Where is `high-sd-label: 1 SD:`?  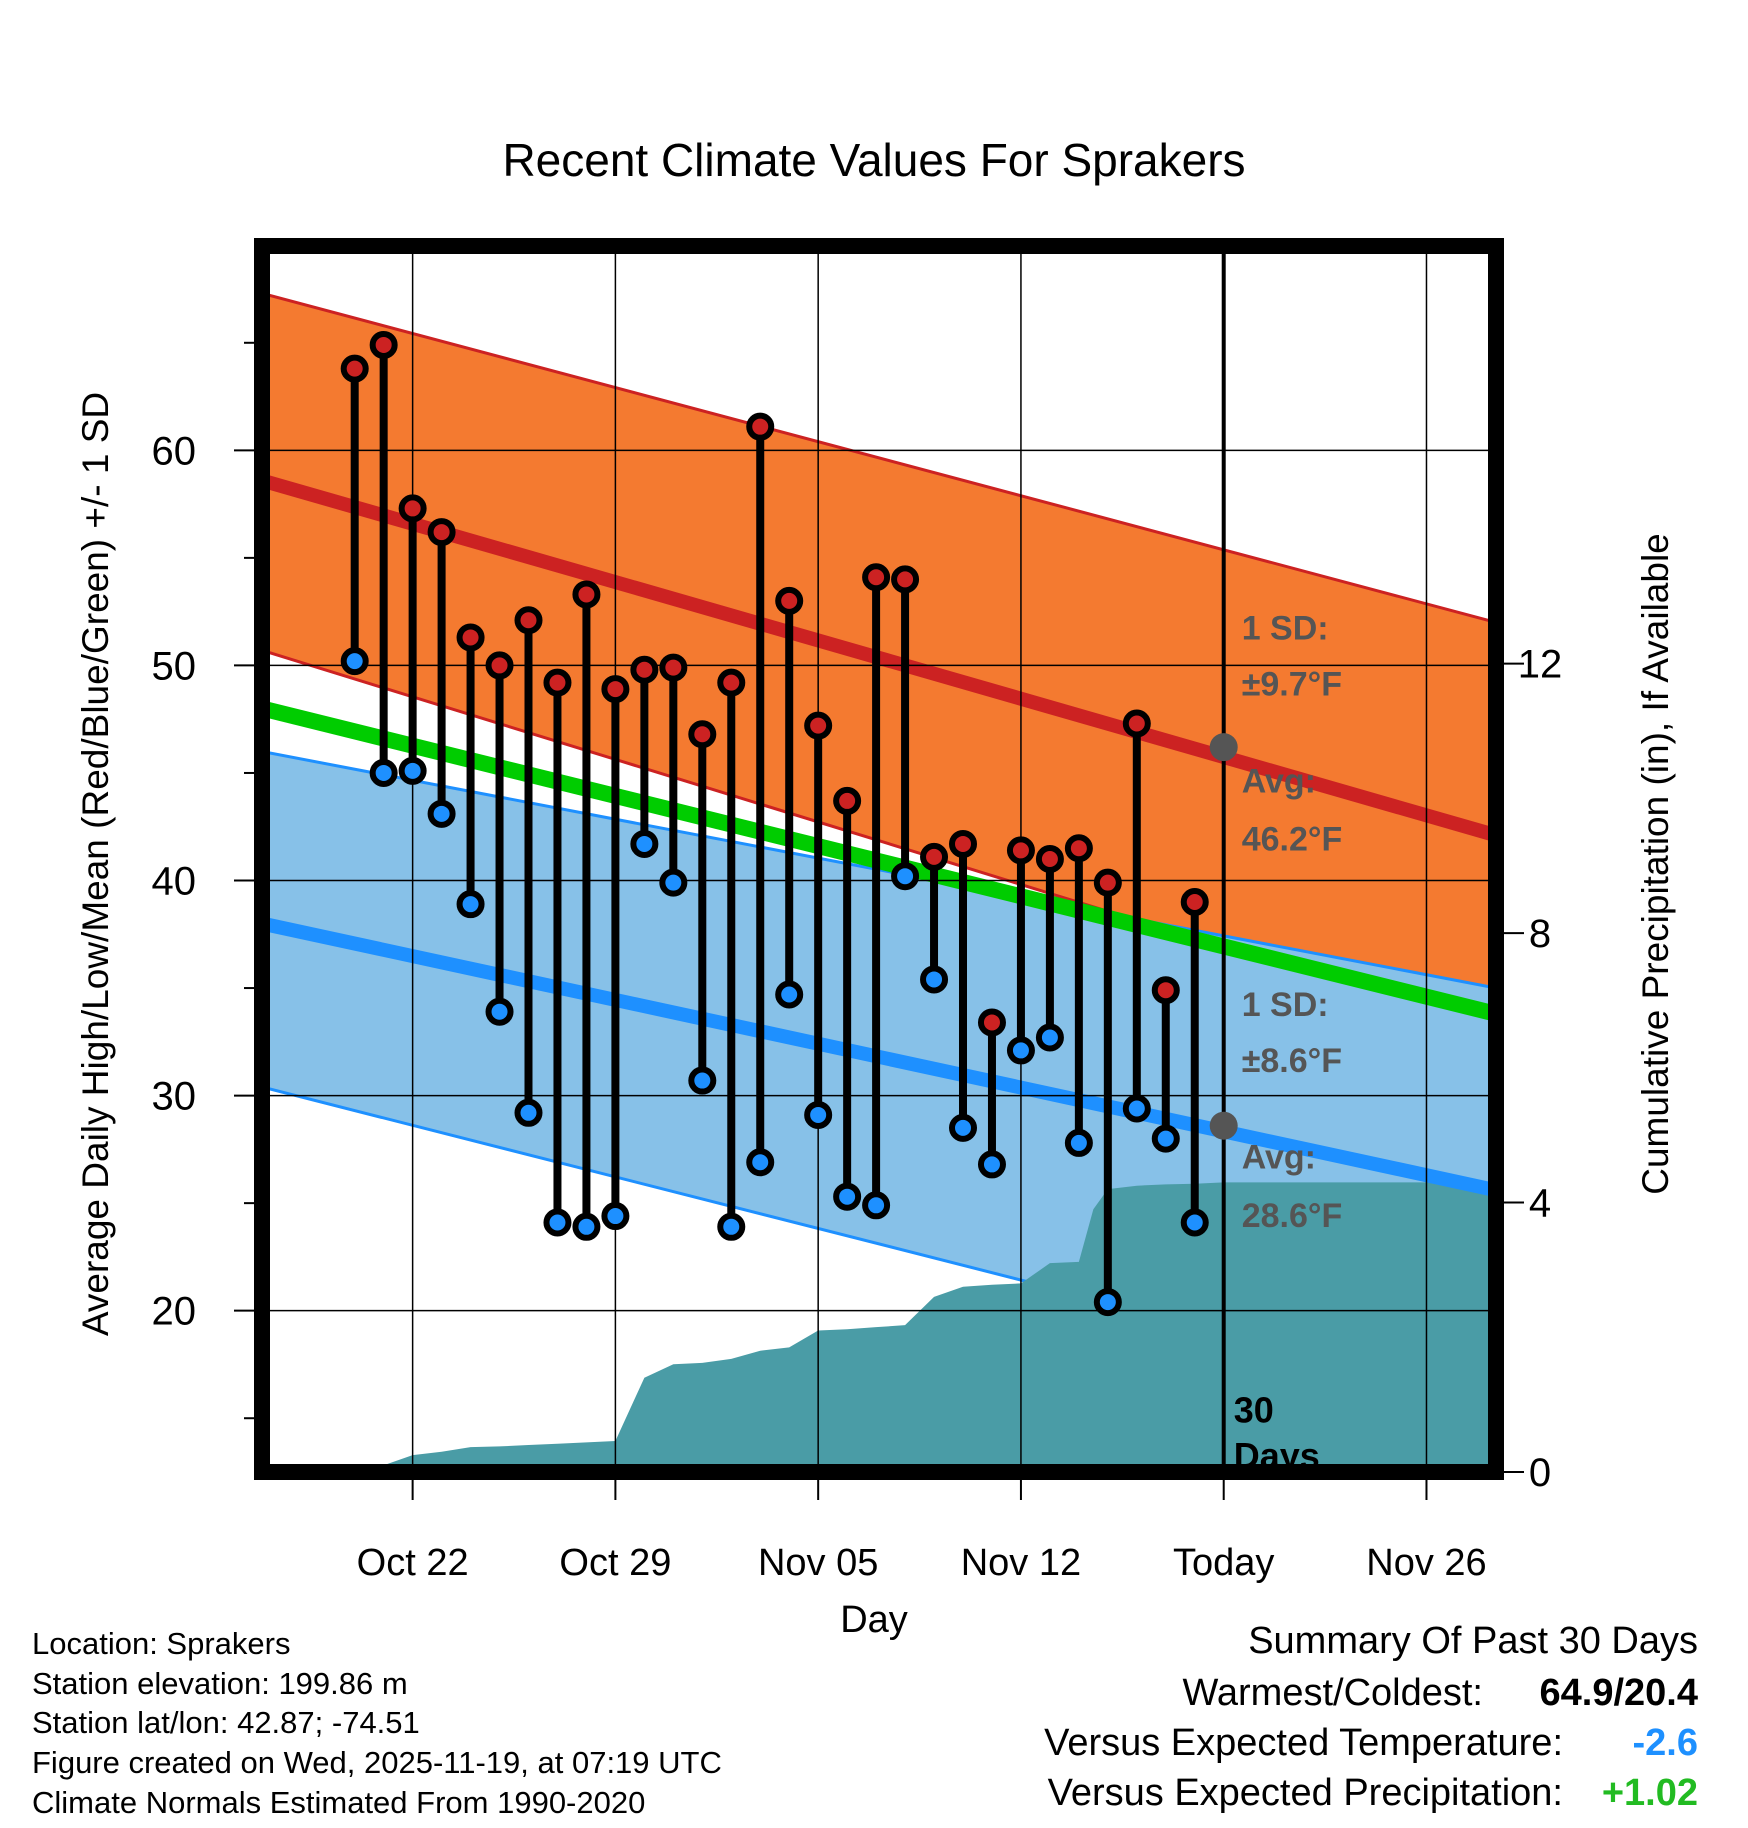
high-sd-label: 1 SD: is located at coordinates (1285, 629).